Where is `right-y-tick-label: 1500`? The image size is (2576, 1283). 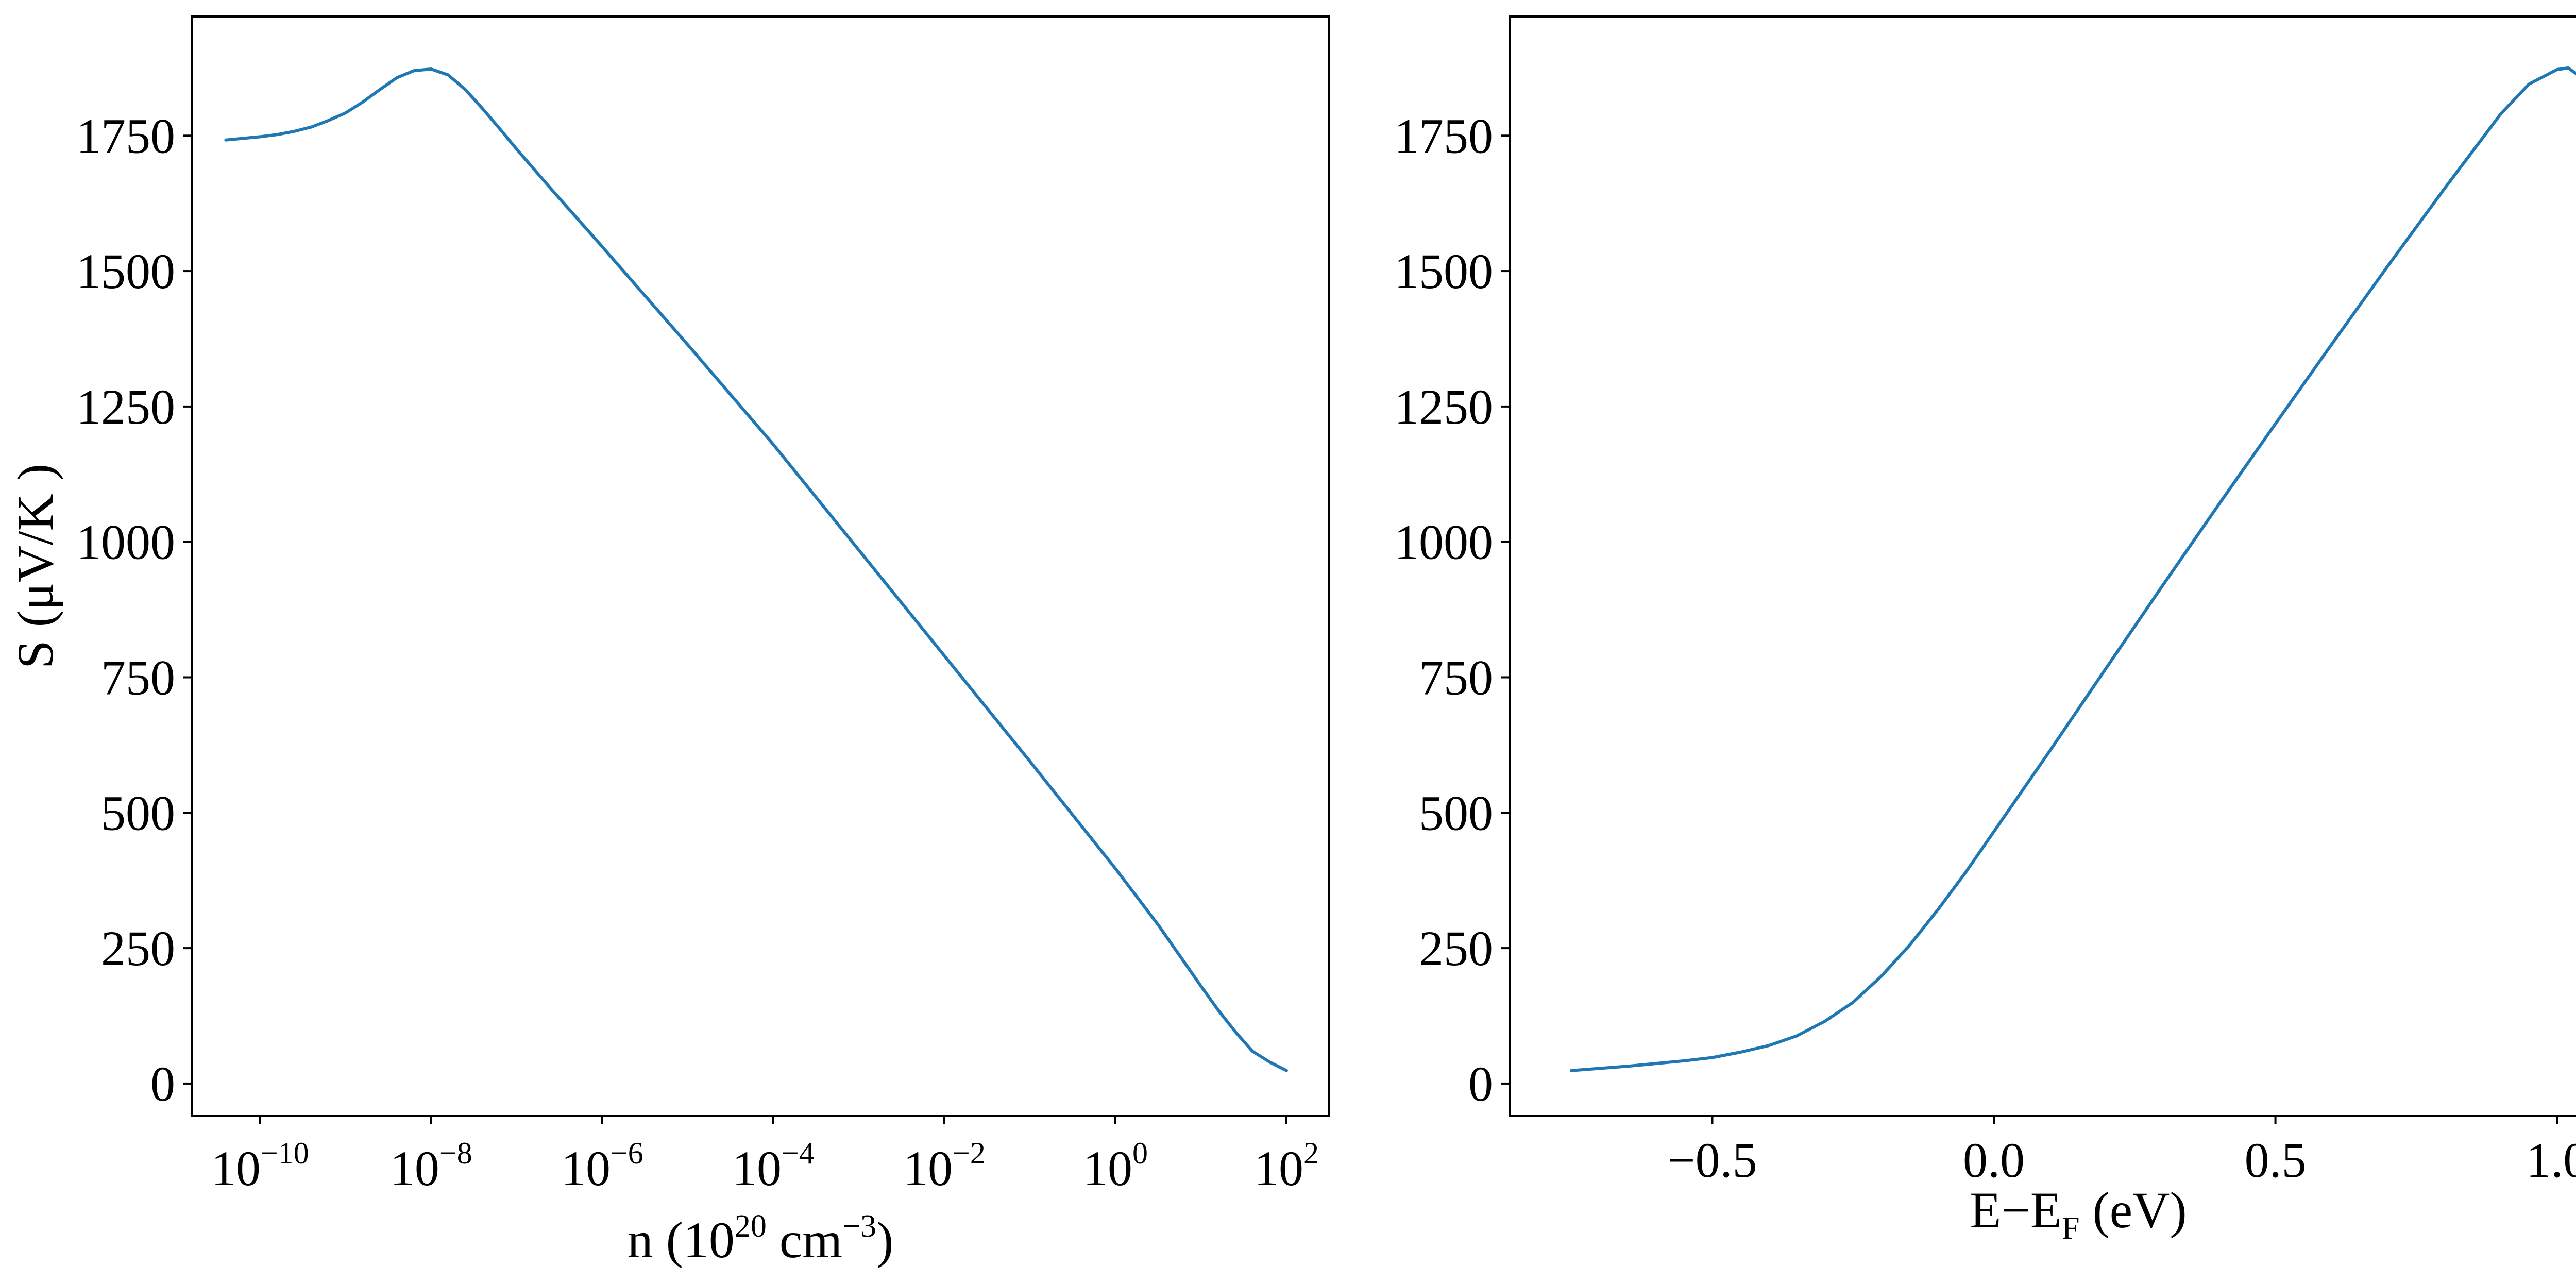 right-y-tick-label: 1500 is located at coordinates (1443, 271).